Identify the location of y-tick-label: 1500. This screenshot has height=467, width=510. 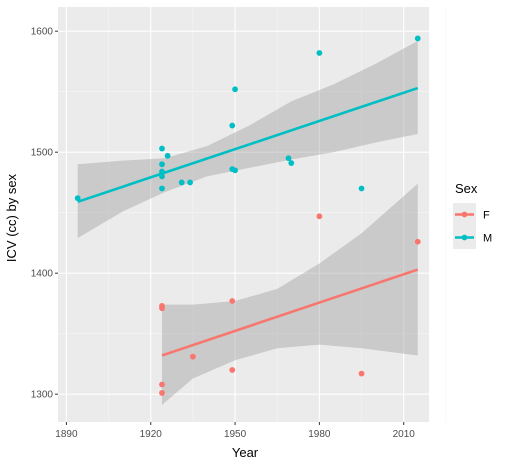
(42, 153).